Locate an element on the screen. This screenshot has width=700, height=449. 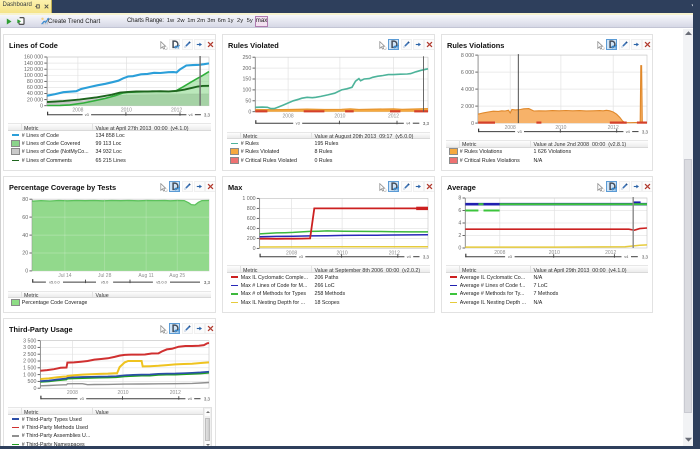
svg-text: 6 000 is located at coordinates (467, 73).